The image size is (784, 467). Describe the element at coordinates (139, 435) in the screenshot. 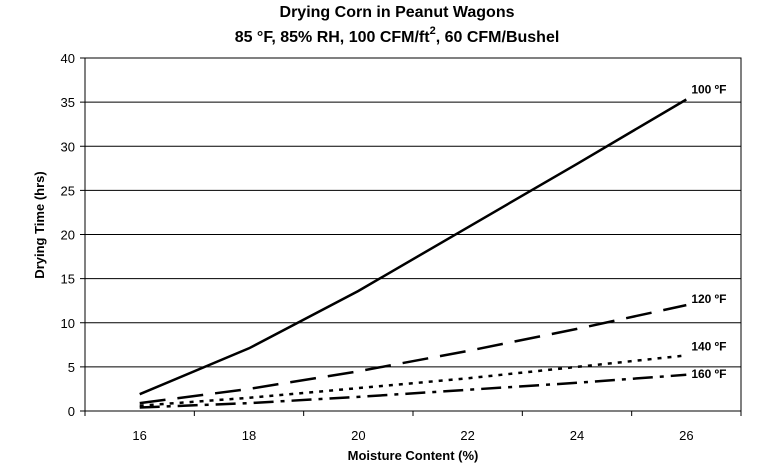

I see `x-tick-label: 16` at that location.